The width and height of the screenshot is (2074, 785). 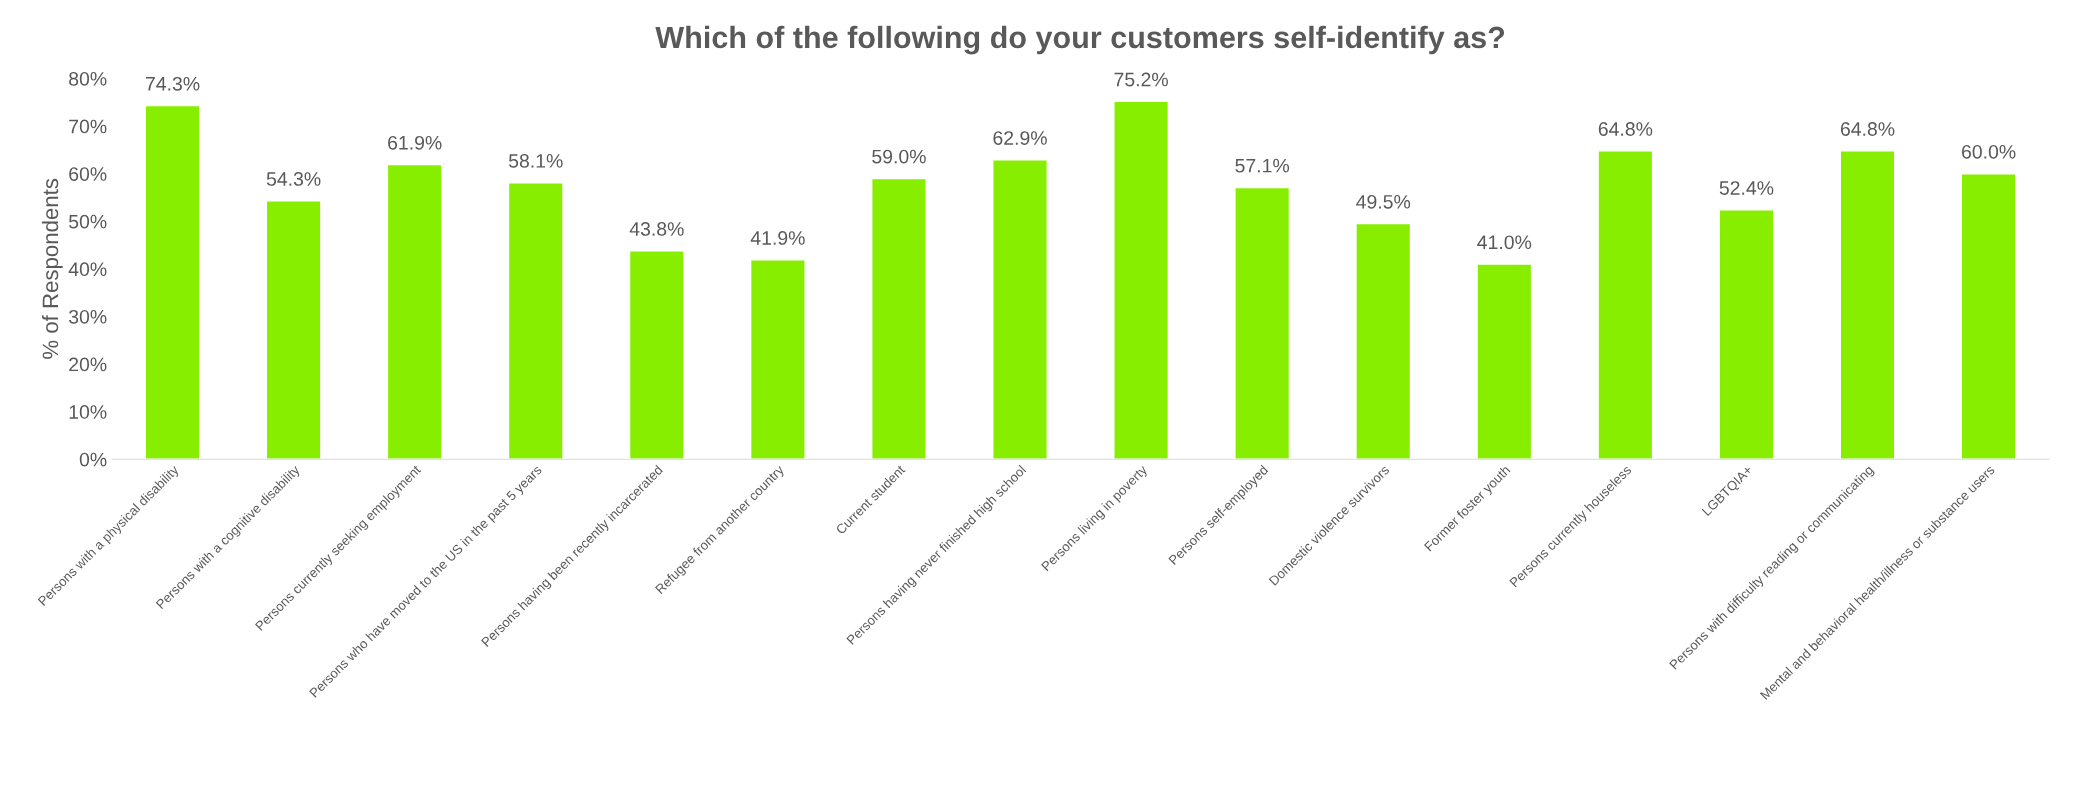 I want to click on data-label: 59.0%, so click(x=899, y=156).